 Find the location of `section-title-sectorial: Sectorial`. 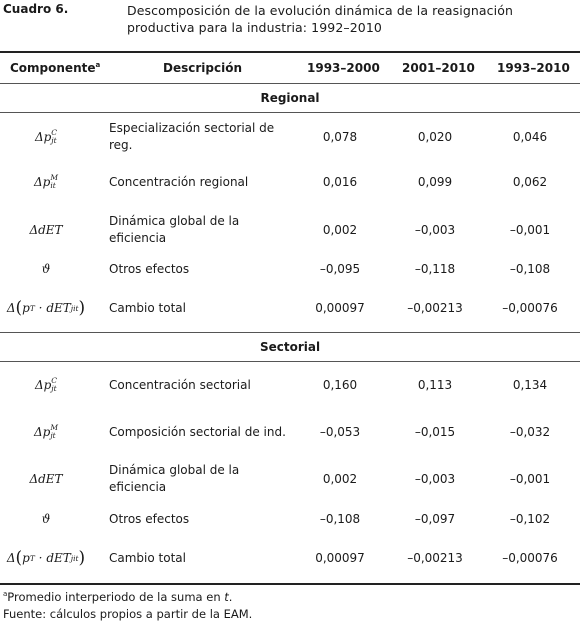

section-title-sectorial: Sectorial is located at coordinates (290, 347).